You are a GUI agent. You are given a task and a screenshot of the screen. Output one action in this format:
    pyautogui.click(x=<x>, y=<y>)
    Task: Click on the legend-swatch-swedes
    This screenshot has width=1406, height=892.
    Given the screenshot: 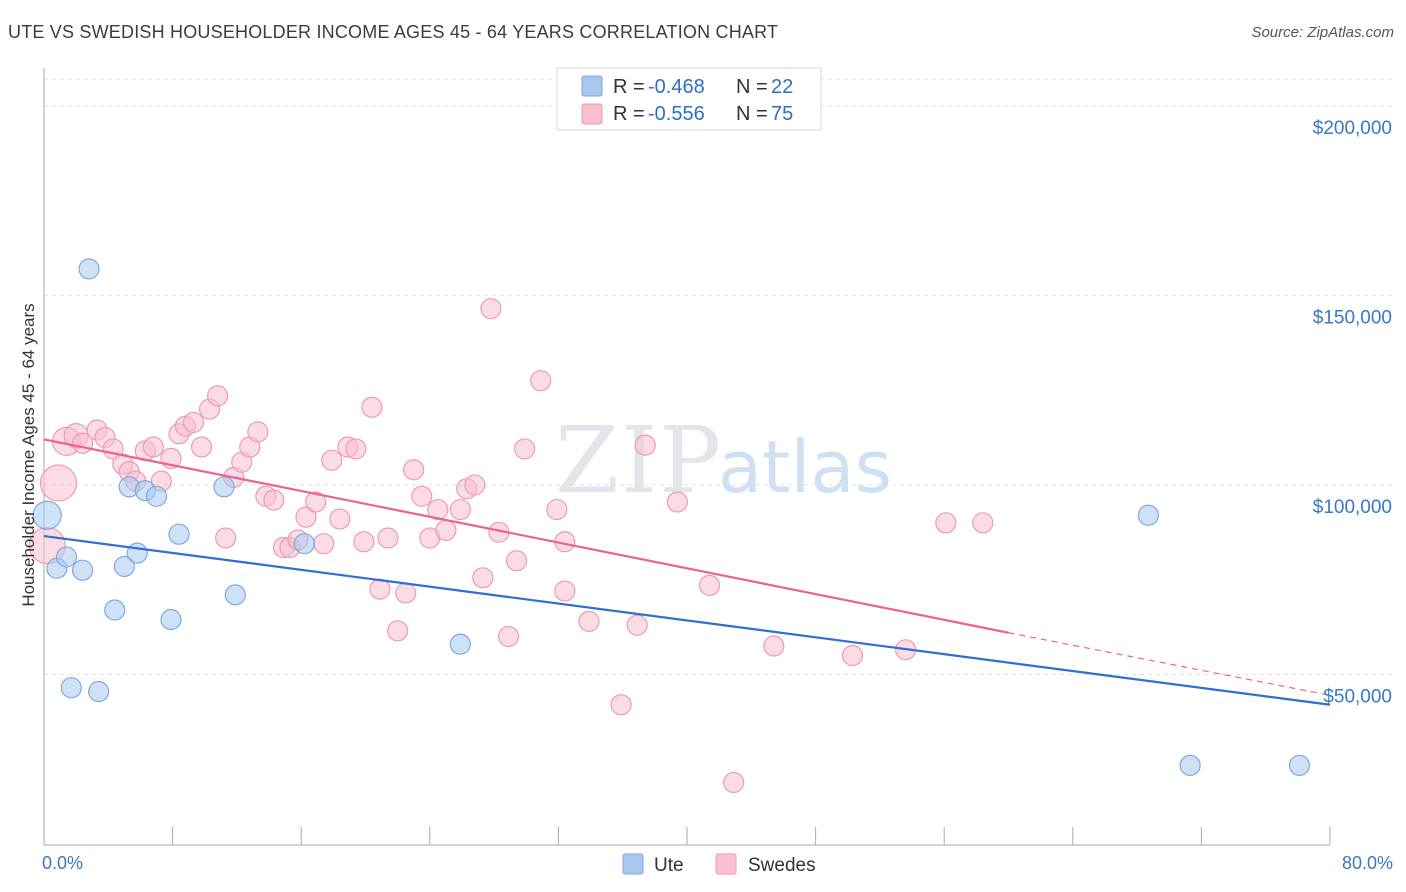 What is the action you would take?
    pyautogui.click(x=592, y=114)
    